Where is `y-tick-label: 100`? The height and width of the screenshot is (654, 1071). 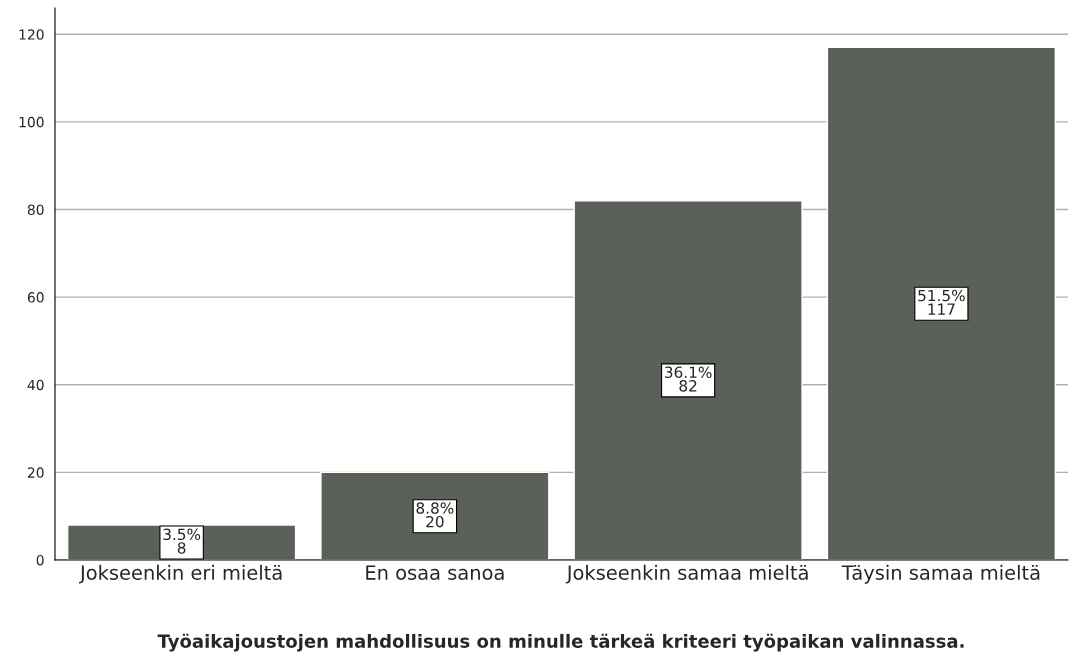 y-tick-label: 100 is located at coordinates (31, 122).